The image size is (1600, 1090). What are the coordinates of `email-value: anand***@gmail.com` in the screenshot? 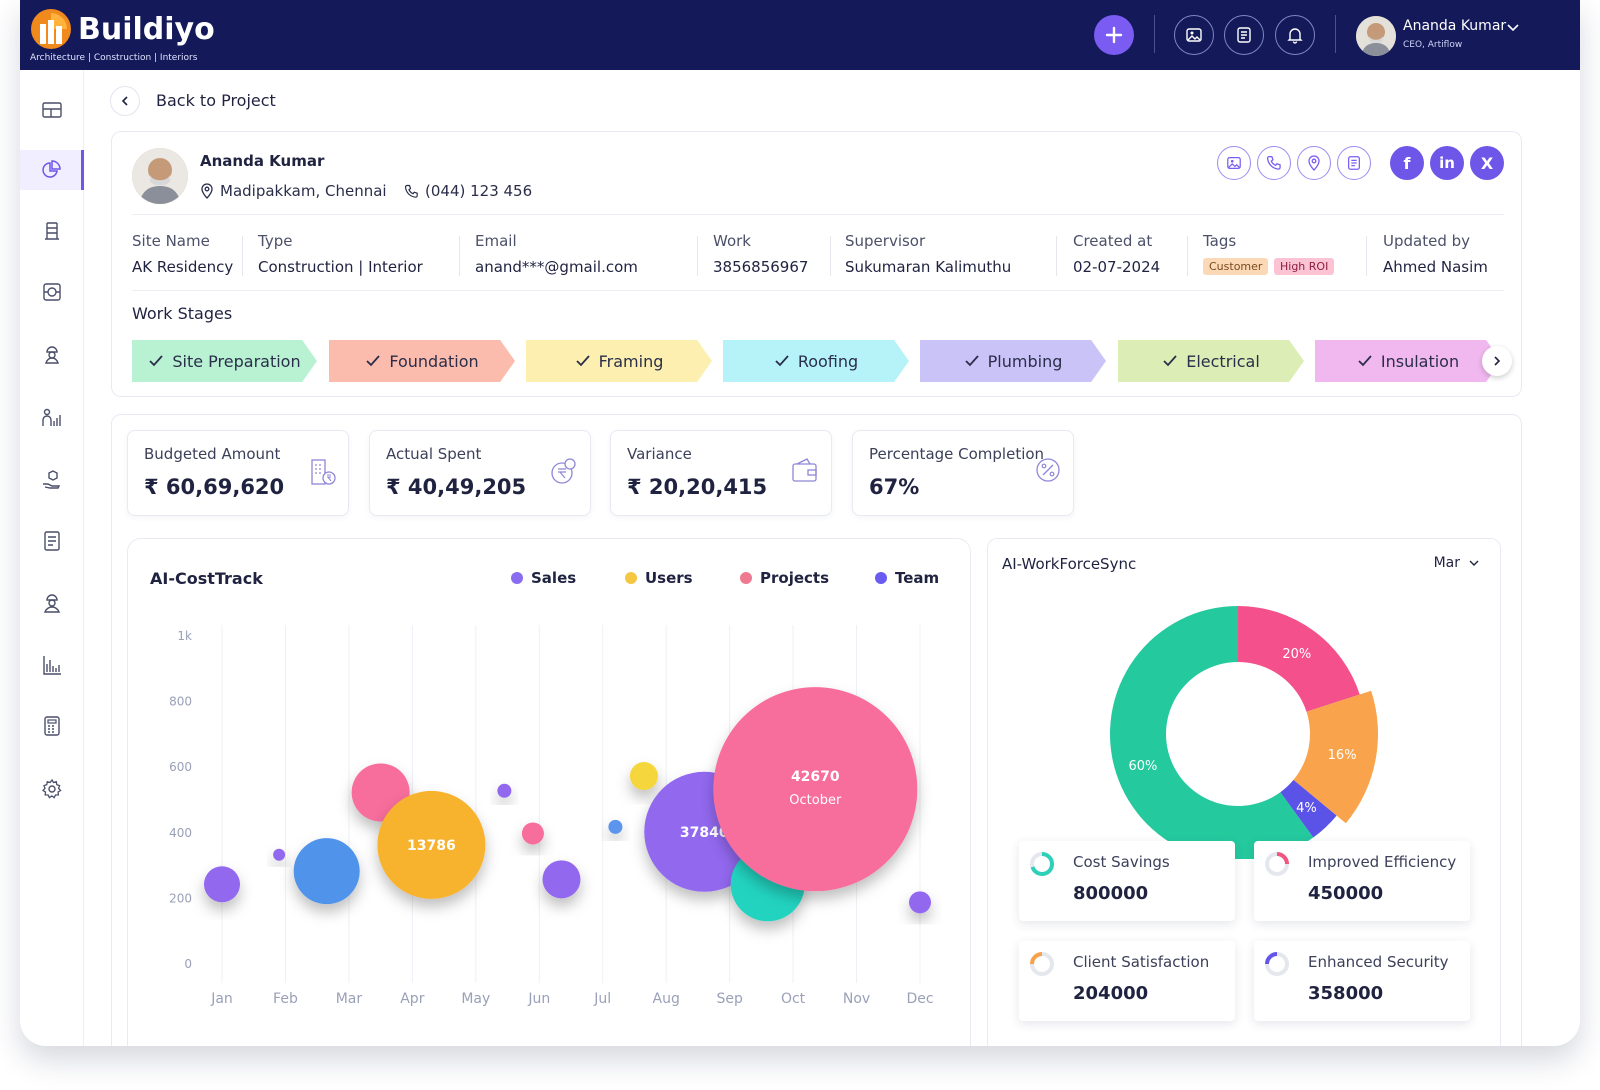 It's located at (556, 267).